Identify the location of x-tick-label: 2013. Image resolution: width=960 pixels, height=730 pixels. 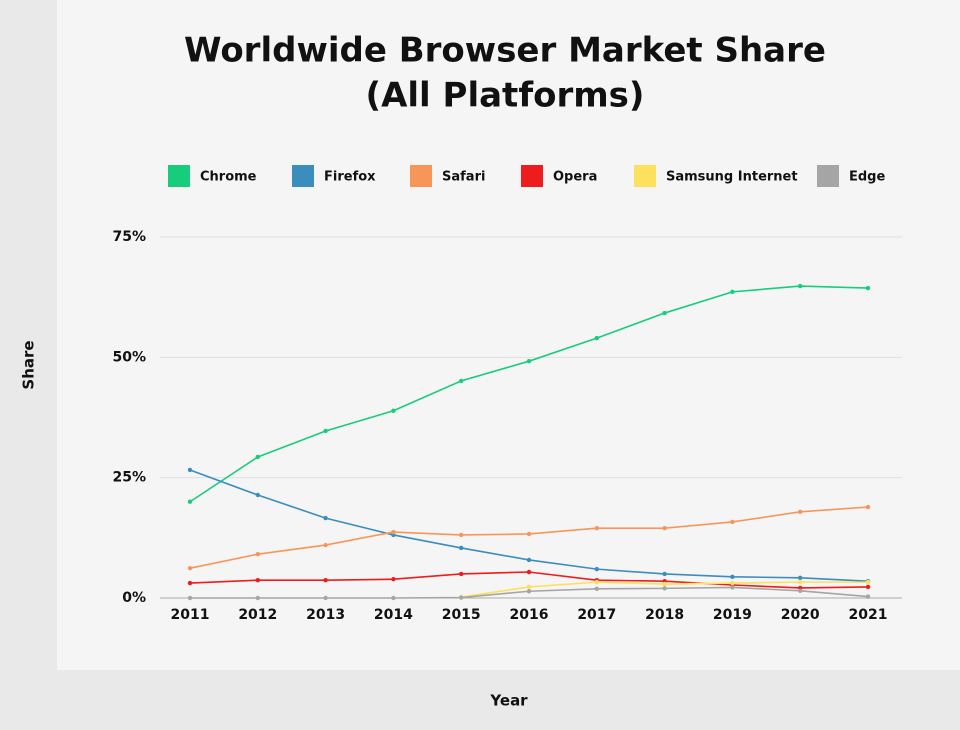
(325, 615).